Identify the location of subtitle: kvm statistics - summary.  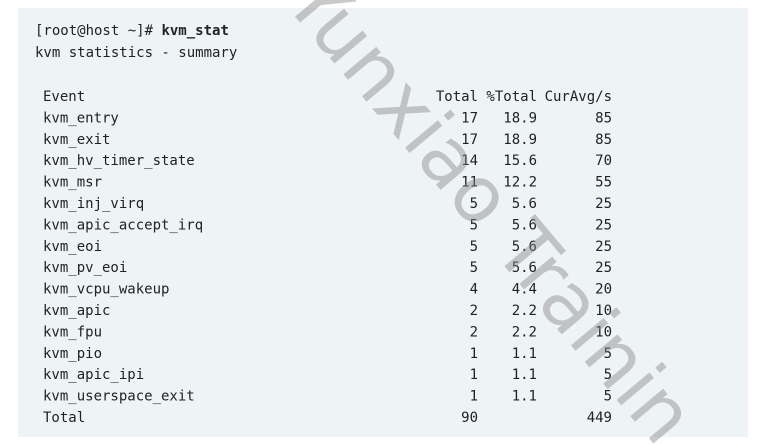
(136, 53).